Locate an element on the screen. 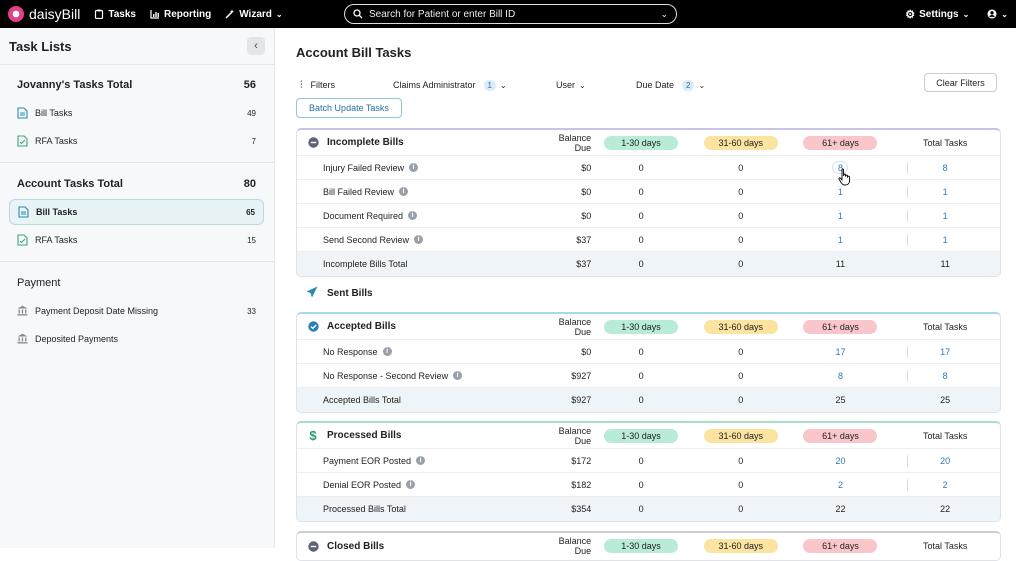 The width and height of the screenshot is (1016, 561). section-title: Jovanny's Tasks Total is located at coordinates (75, 85).